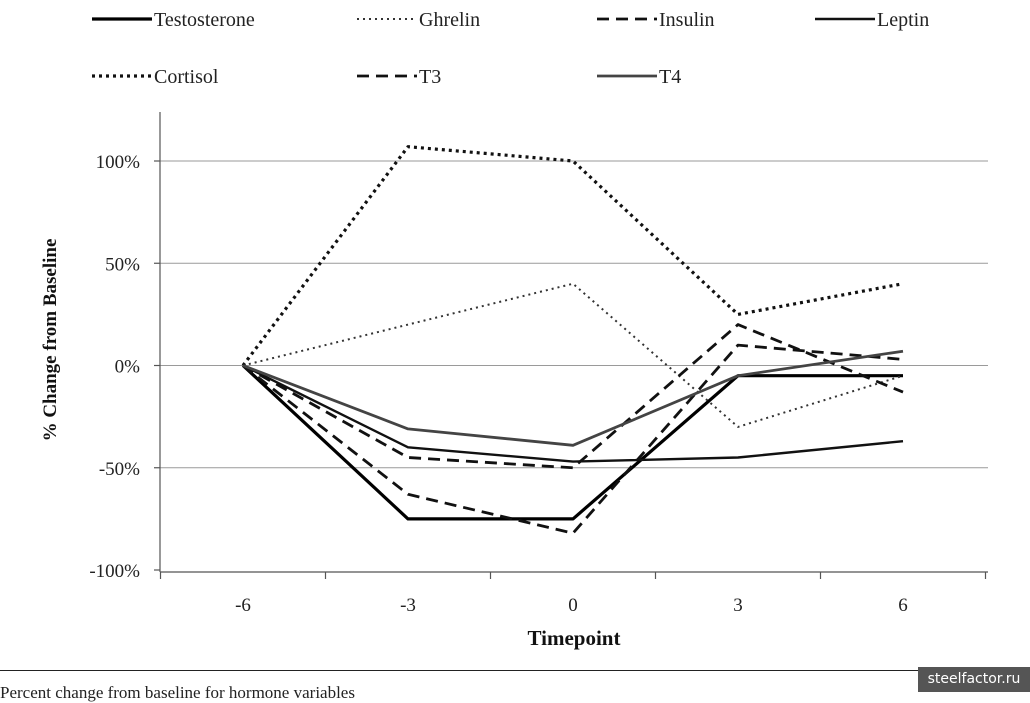 The width and height of the screenshot is (1030, 703). Describe the element at coordinates (687, 20) in the screenshot. I see `legend-label-insulin: Insulin` at that location.